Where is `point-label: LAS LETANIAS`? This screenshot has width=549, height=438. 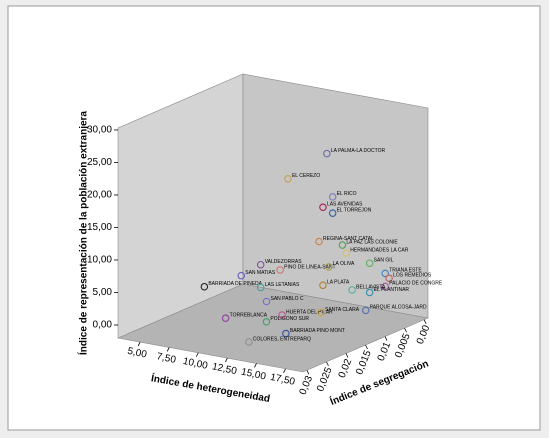
point-label: LAS LETANIAS is located at coordinates (282, 285).